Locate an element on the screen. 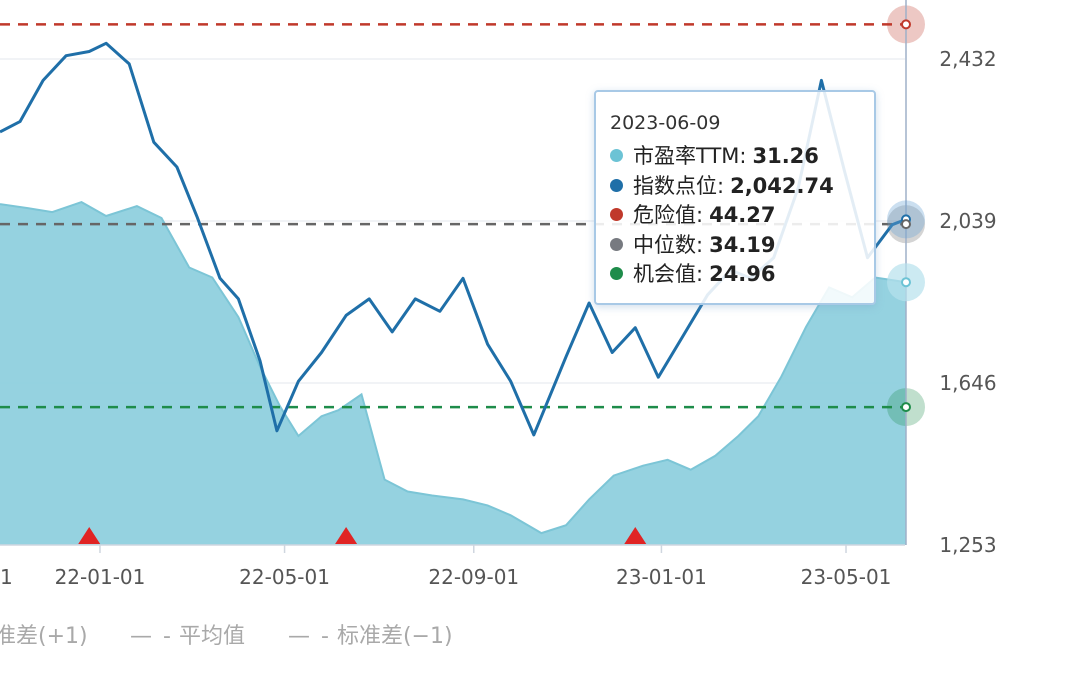 The image size is (1066, 678). legend-item-std-plus: 准差(+1) is located at coordinates (44, 634).